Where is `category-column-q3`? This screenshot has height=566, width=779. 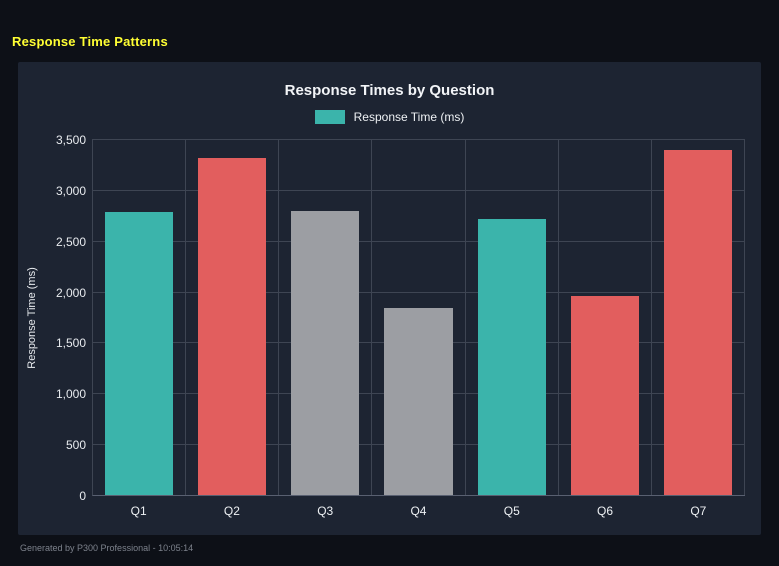
category-column-q3 is located at coordinates (326, 317).